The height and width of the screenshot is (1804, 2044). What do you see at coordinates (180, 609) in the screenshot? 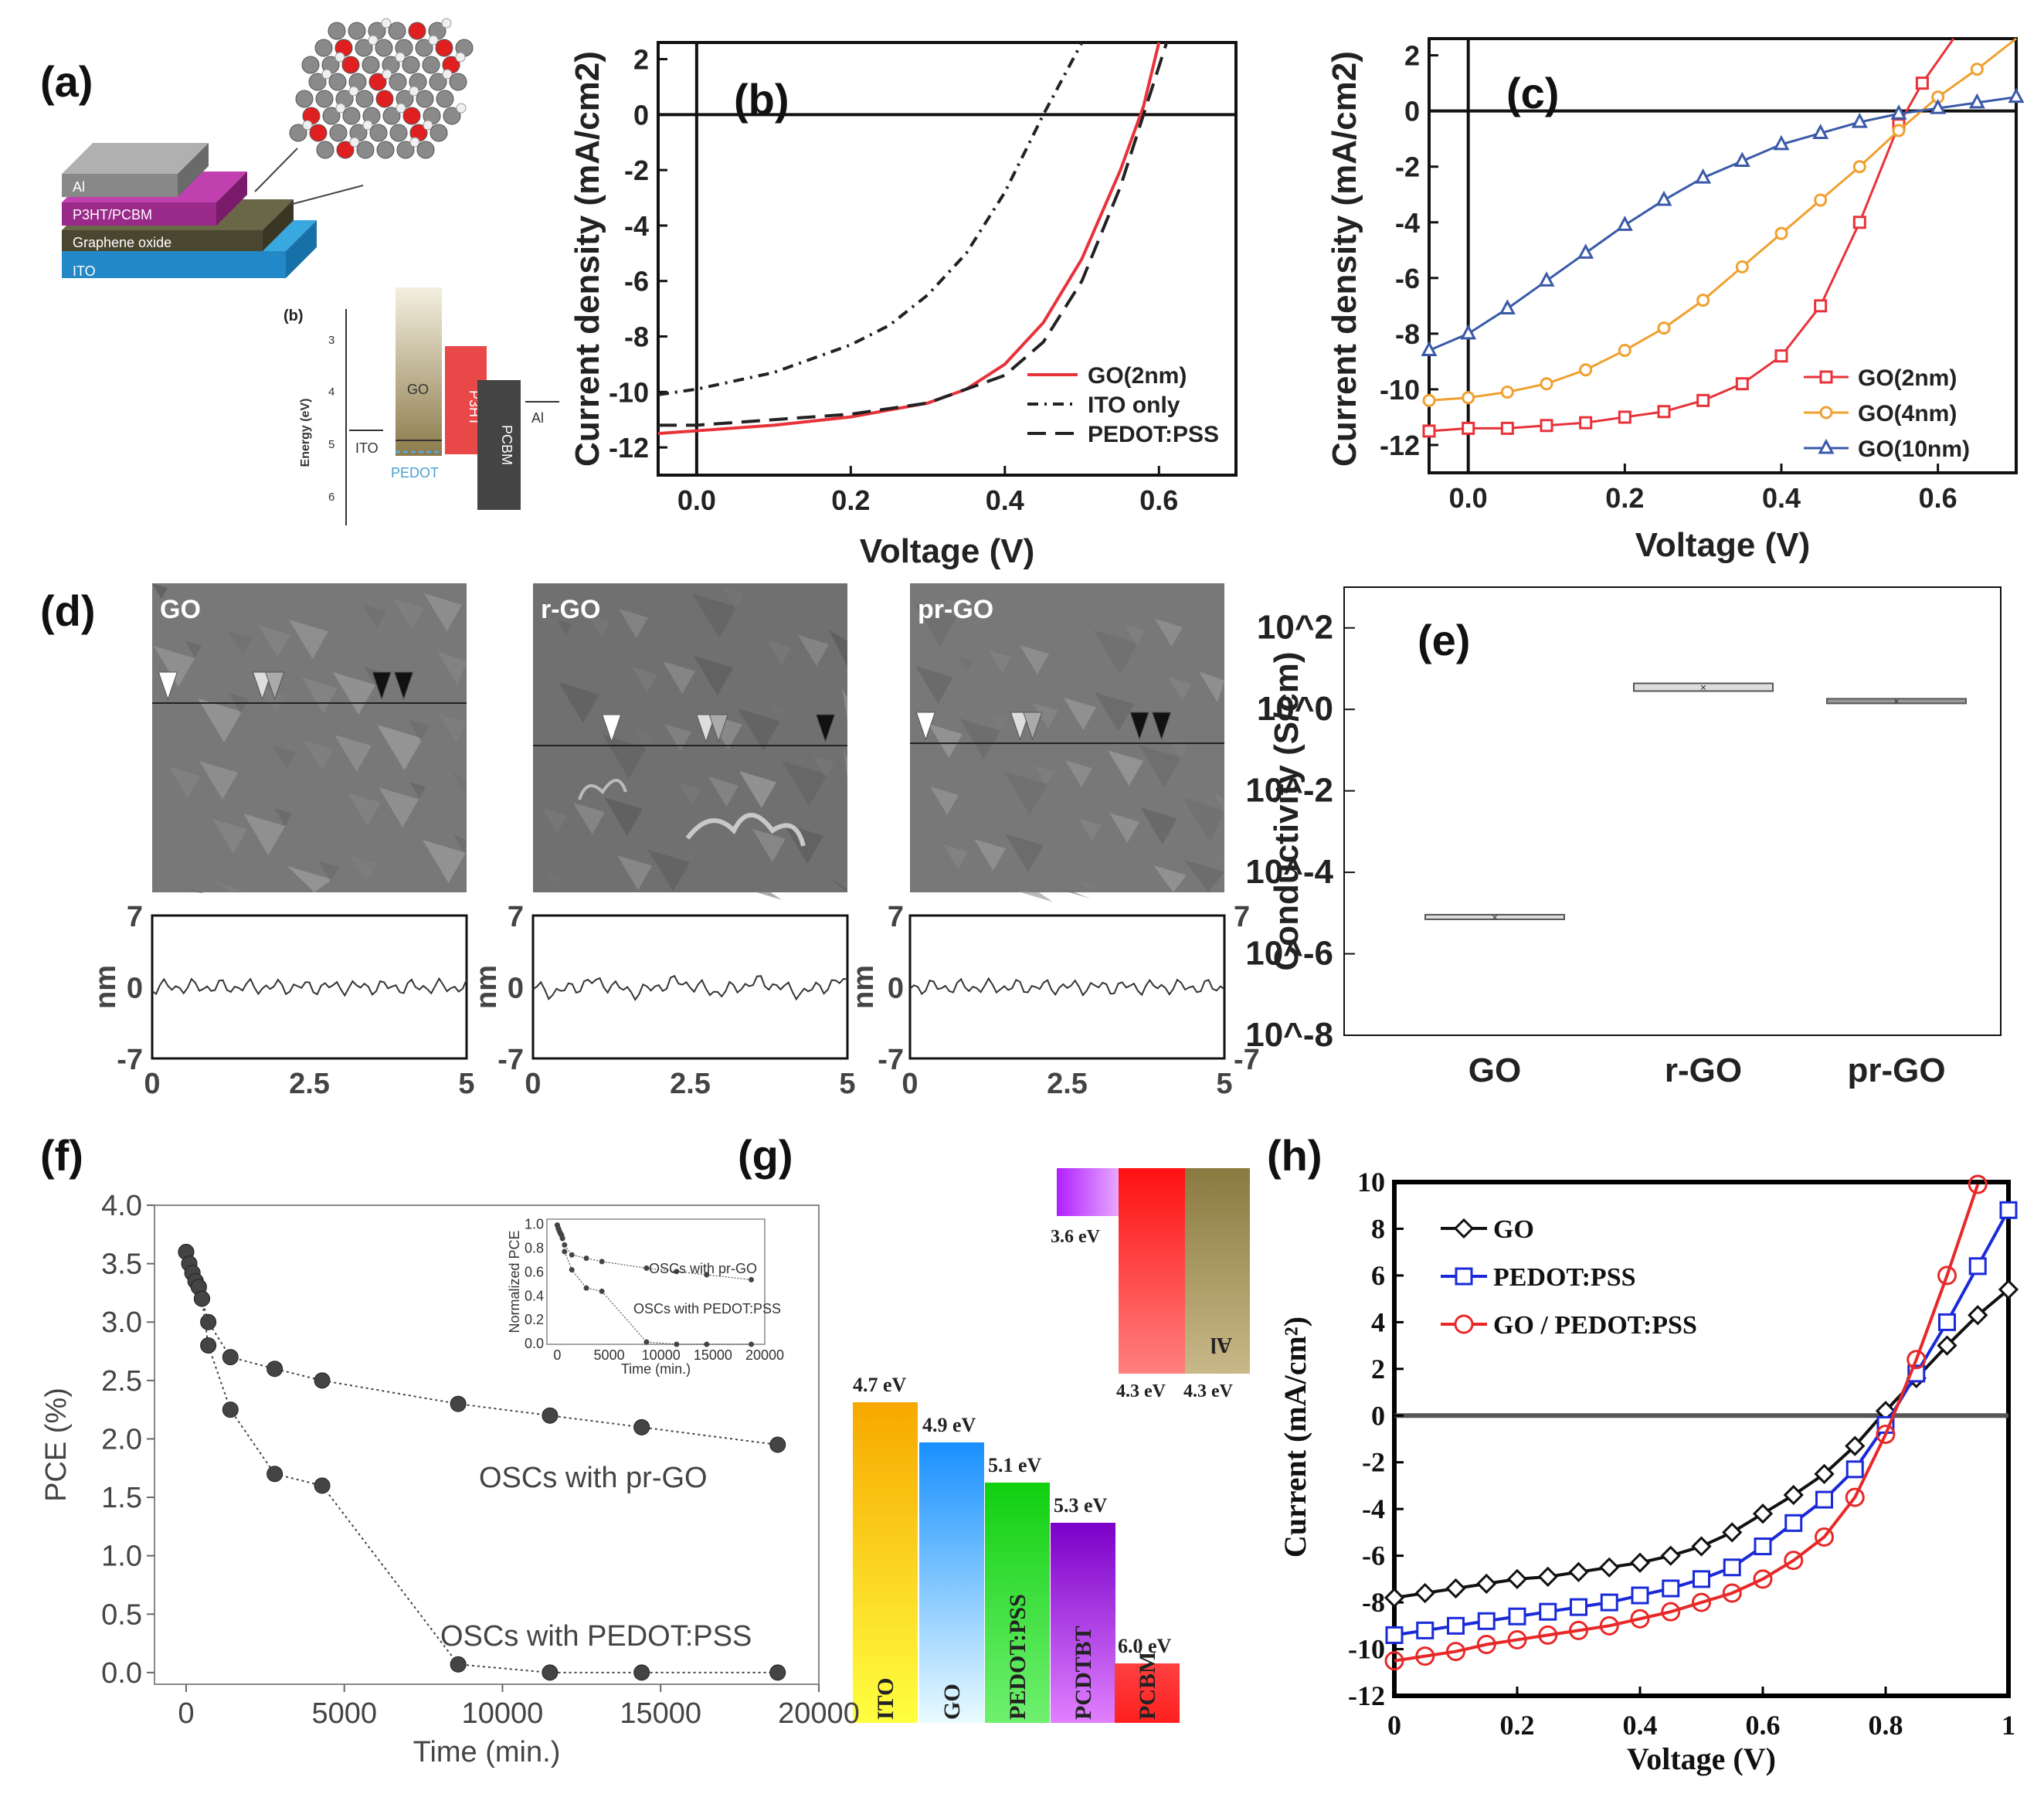
I see `afm-image-label: GO` at bounding box center [180, 609].